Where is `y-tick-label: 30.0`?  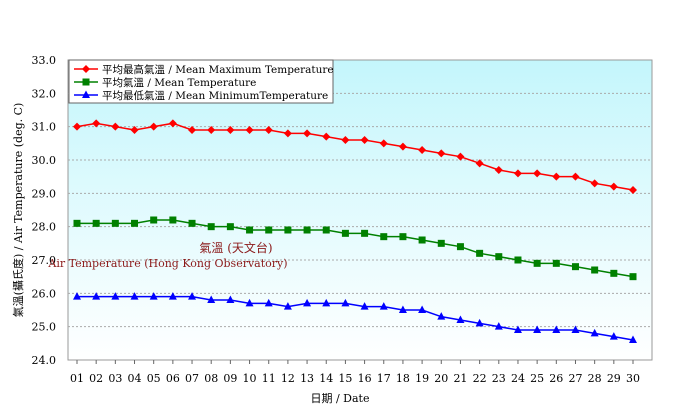
y-tick-label: 30.0 is located at coordinates (44, 160).